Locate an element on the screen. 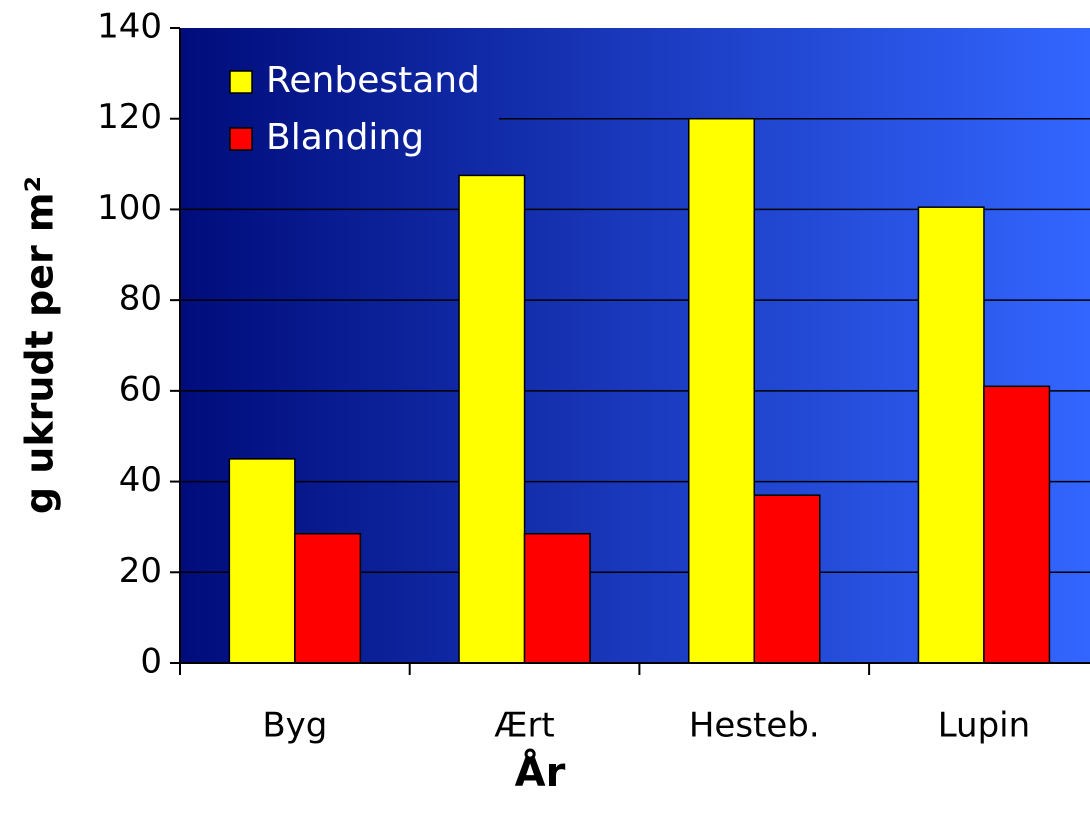  x-tick-label: Byg is located at coordinates (294, 726).